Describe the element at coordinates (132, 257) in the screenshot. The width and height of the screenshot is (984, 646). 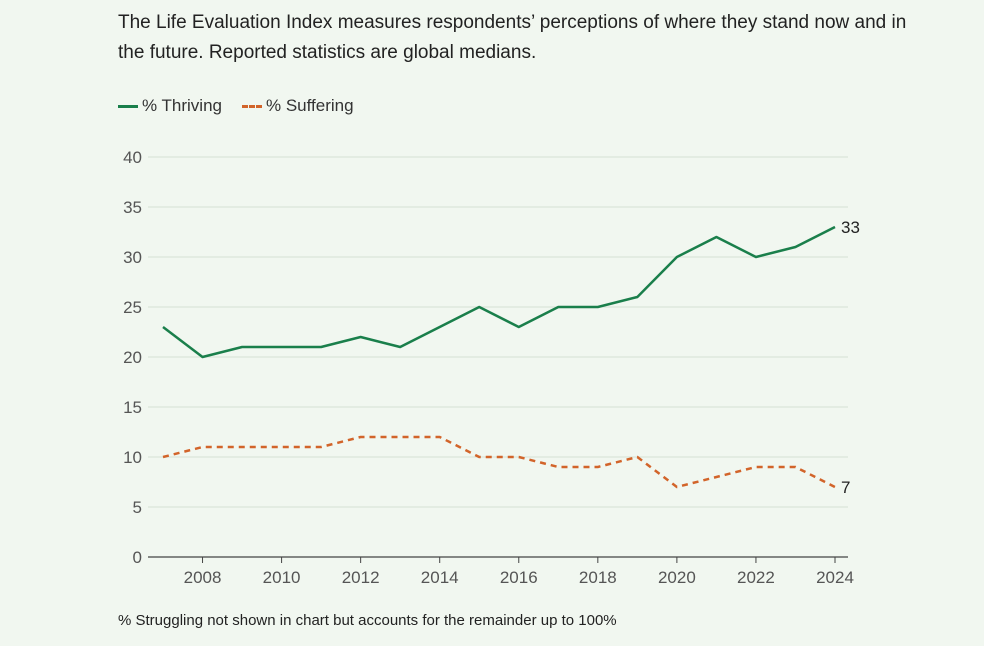
I see `y-tick-label: 30` at that location.